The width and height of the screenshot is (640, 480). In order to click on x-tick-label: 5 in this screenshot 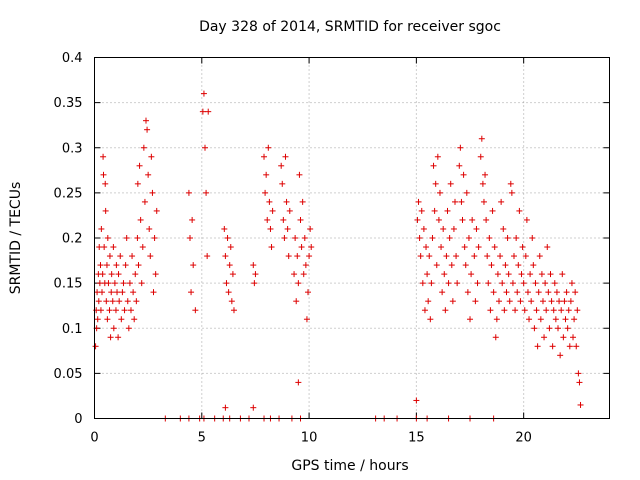, I will do `click(202, 438)`.